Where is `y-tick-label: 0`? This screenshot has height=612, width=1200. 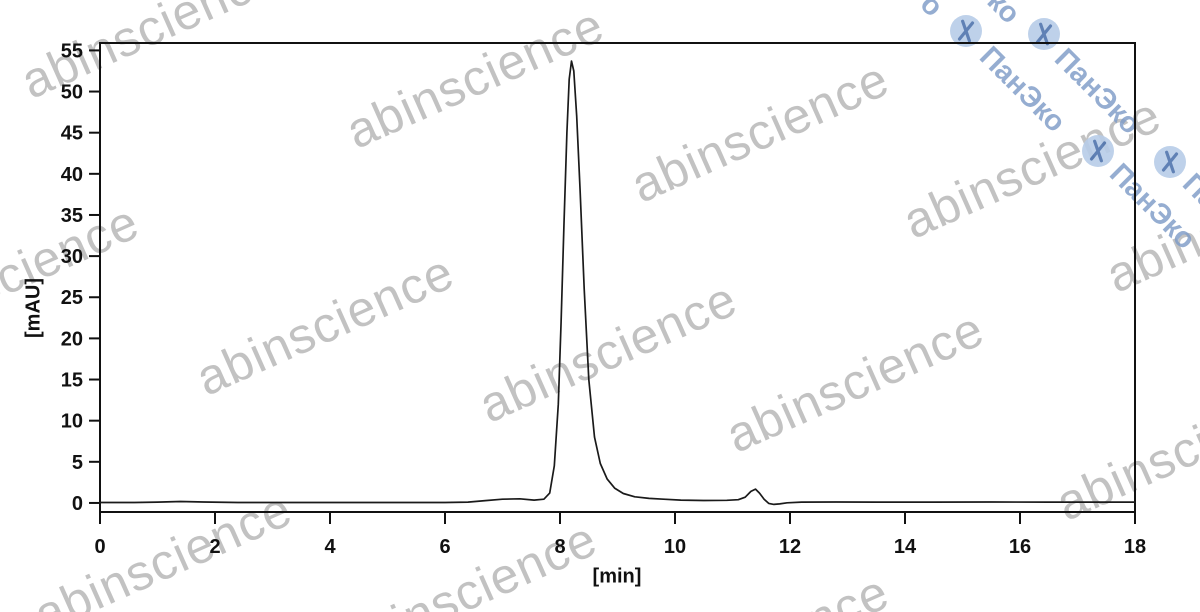 y-tick-label: 0 is located at coordinates (77, 504).